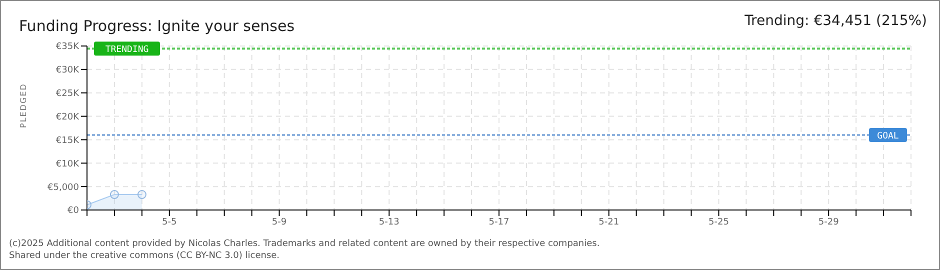  I want to click on x-tick-label: 5-29, so click(829, 222).